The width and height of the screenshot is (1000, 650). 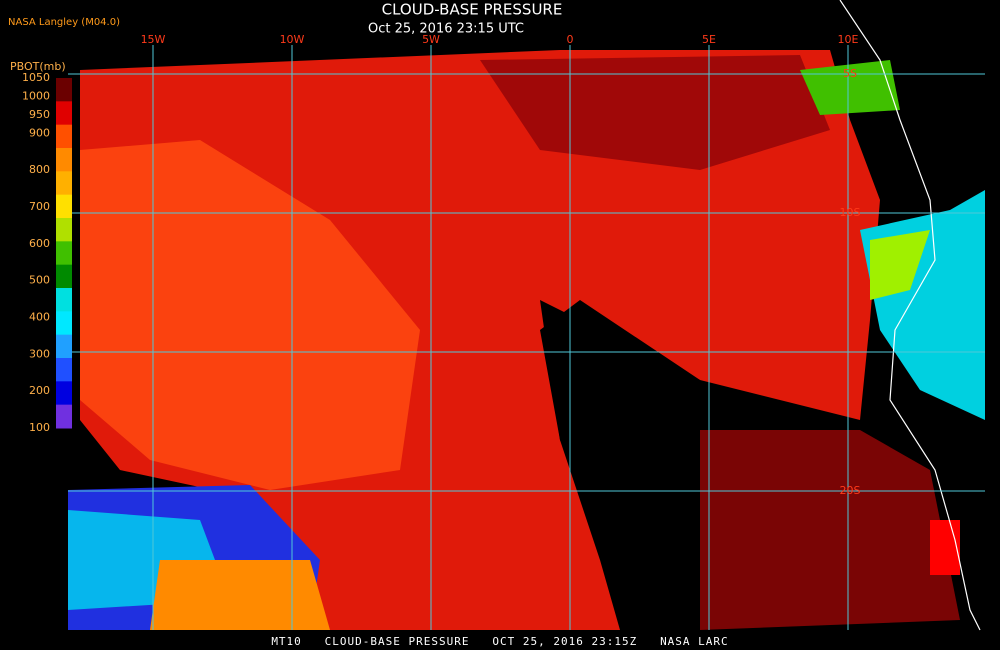 I want to click on lon-label: 10E, so click(x=848, y=39).